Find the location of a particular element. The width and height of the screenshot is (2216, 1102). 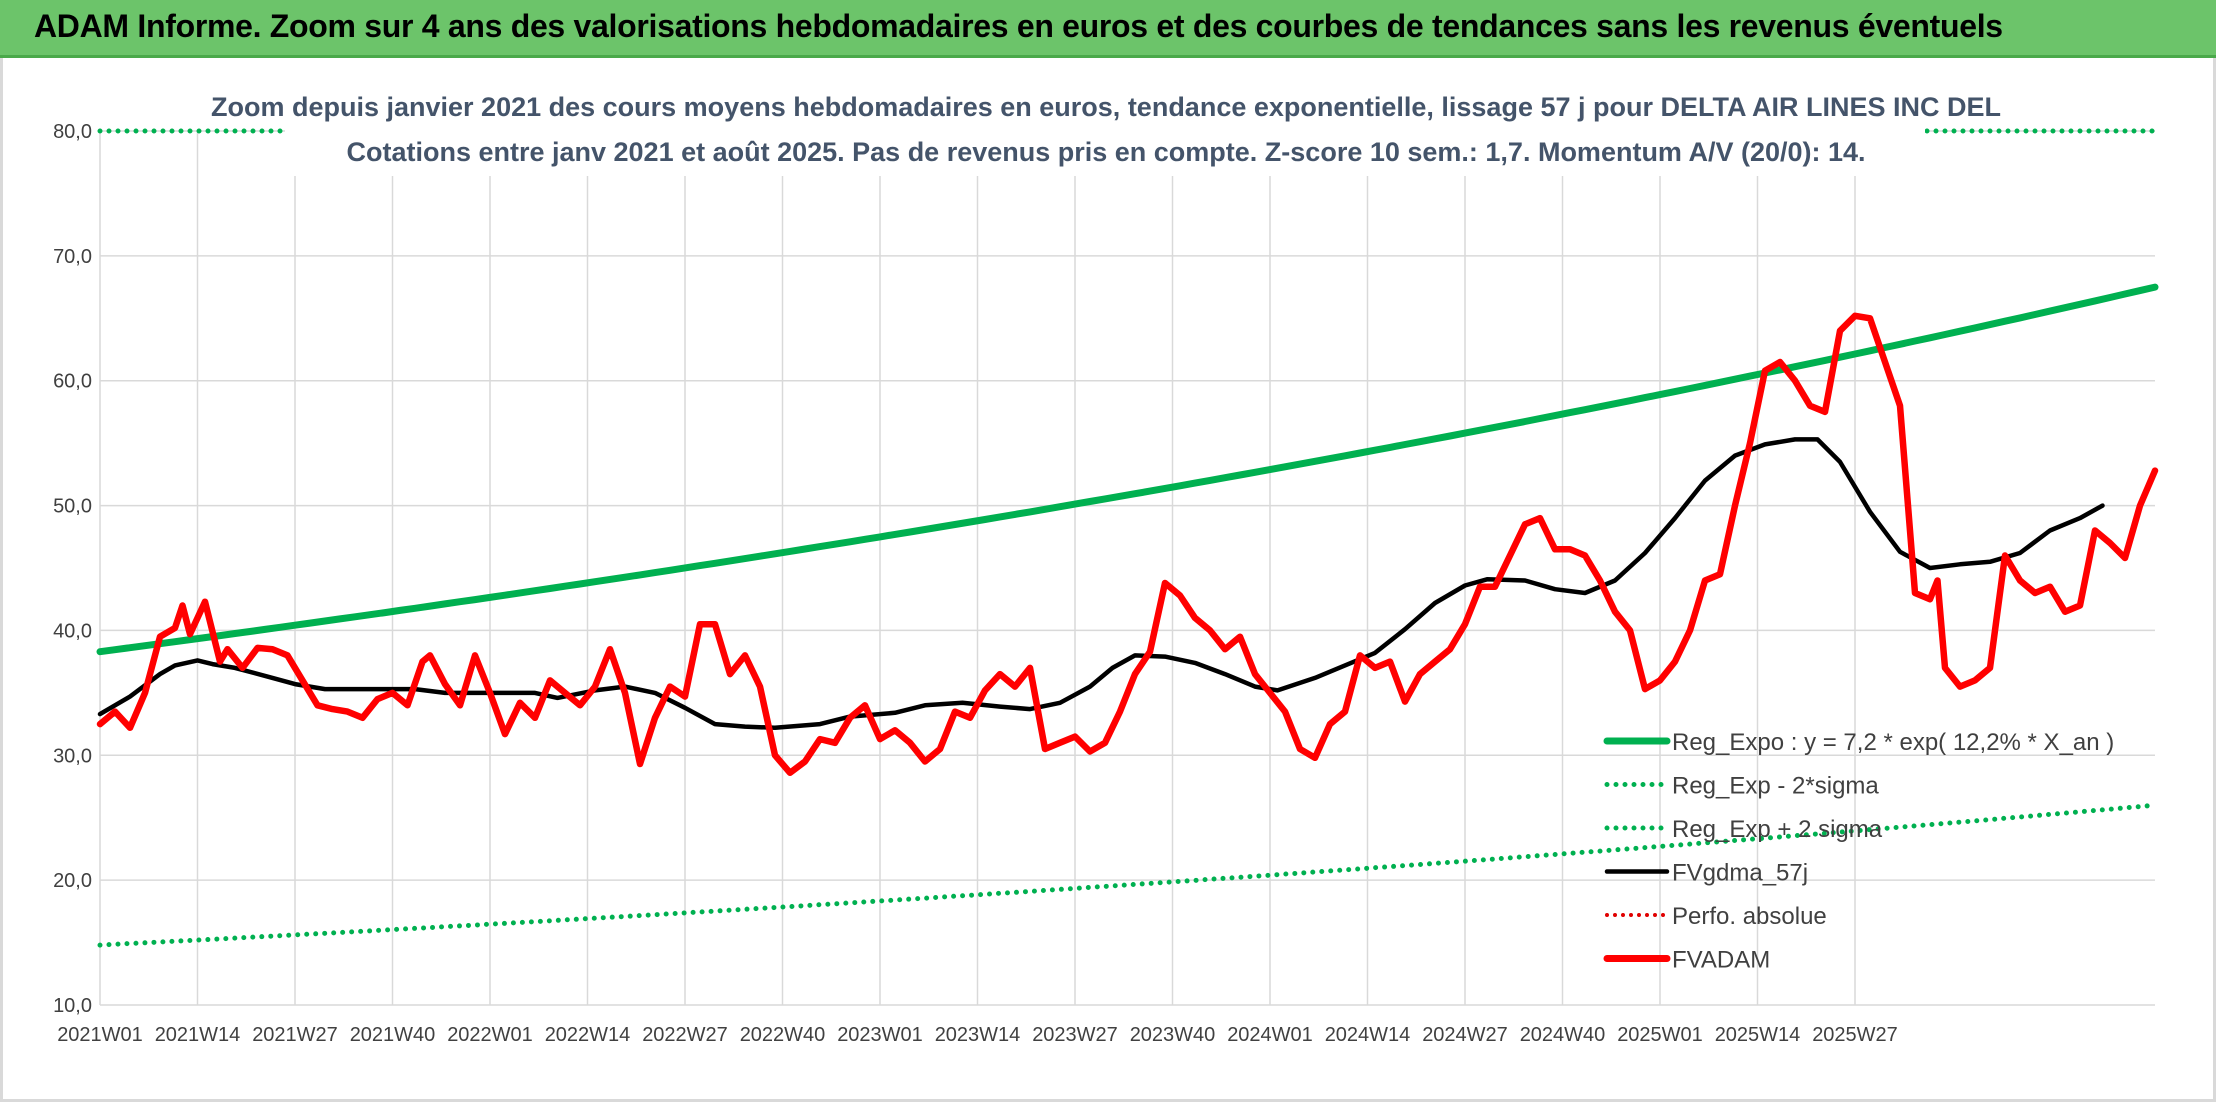

y-tick-label: 80,0 is located at coordinates (72, 132).